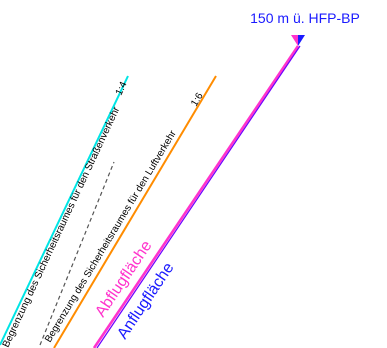 The width and height of the screenshot is (387, 348). Describe the element at coordinates (122, 89) in the screenshot. I see `road-boundary-ratio: 1:4` at that location.